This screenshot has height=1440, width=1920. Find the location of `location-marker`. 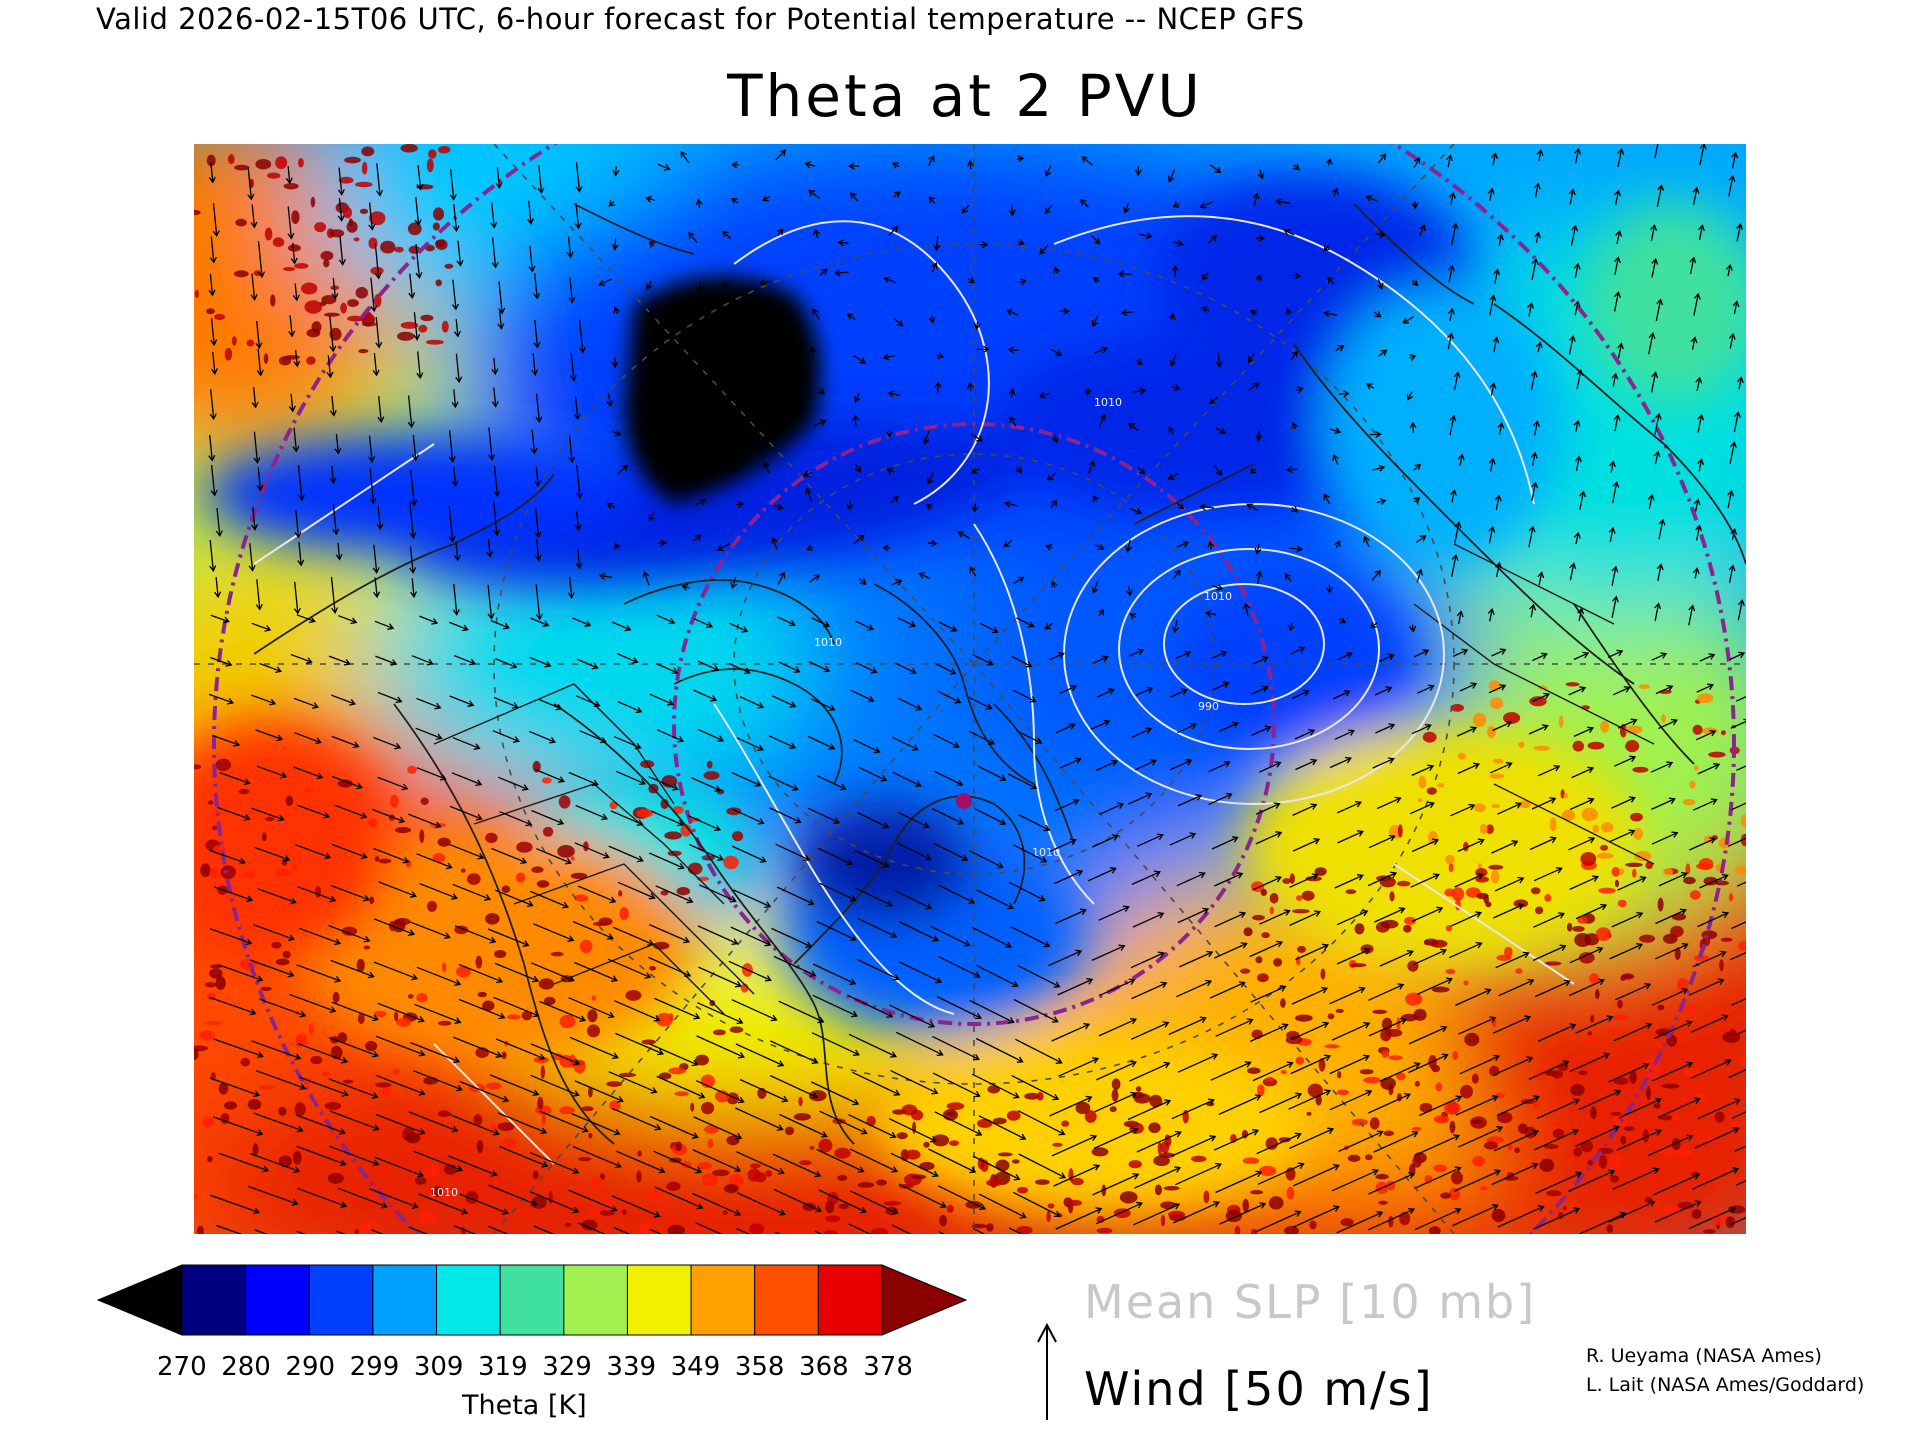

location-marker is located at coordinates (964, 801).